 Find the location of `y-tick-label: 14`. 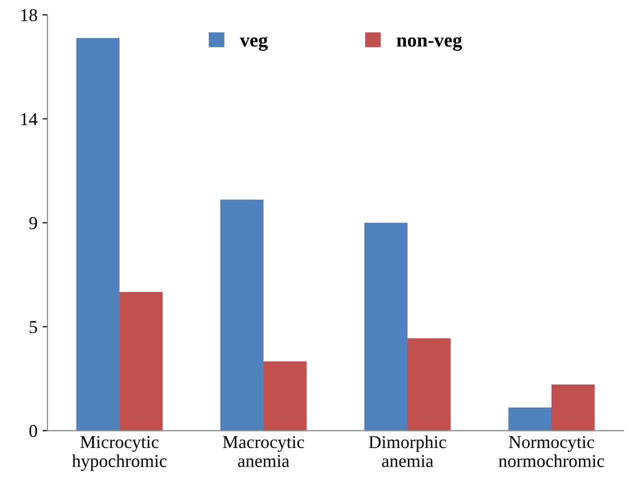

y-tick-label: 14 is located at coordinates (29, 119).